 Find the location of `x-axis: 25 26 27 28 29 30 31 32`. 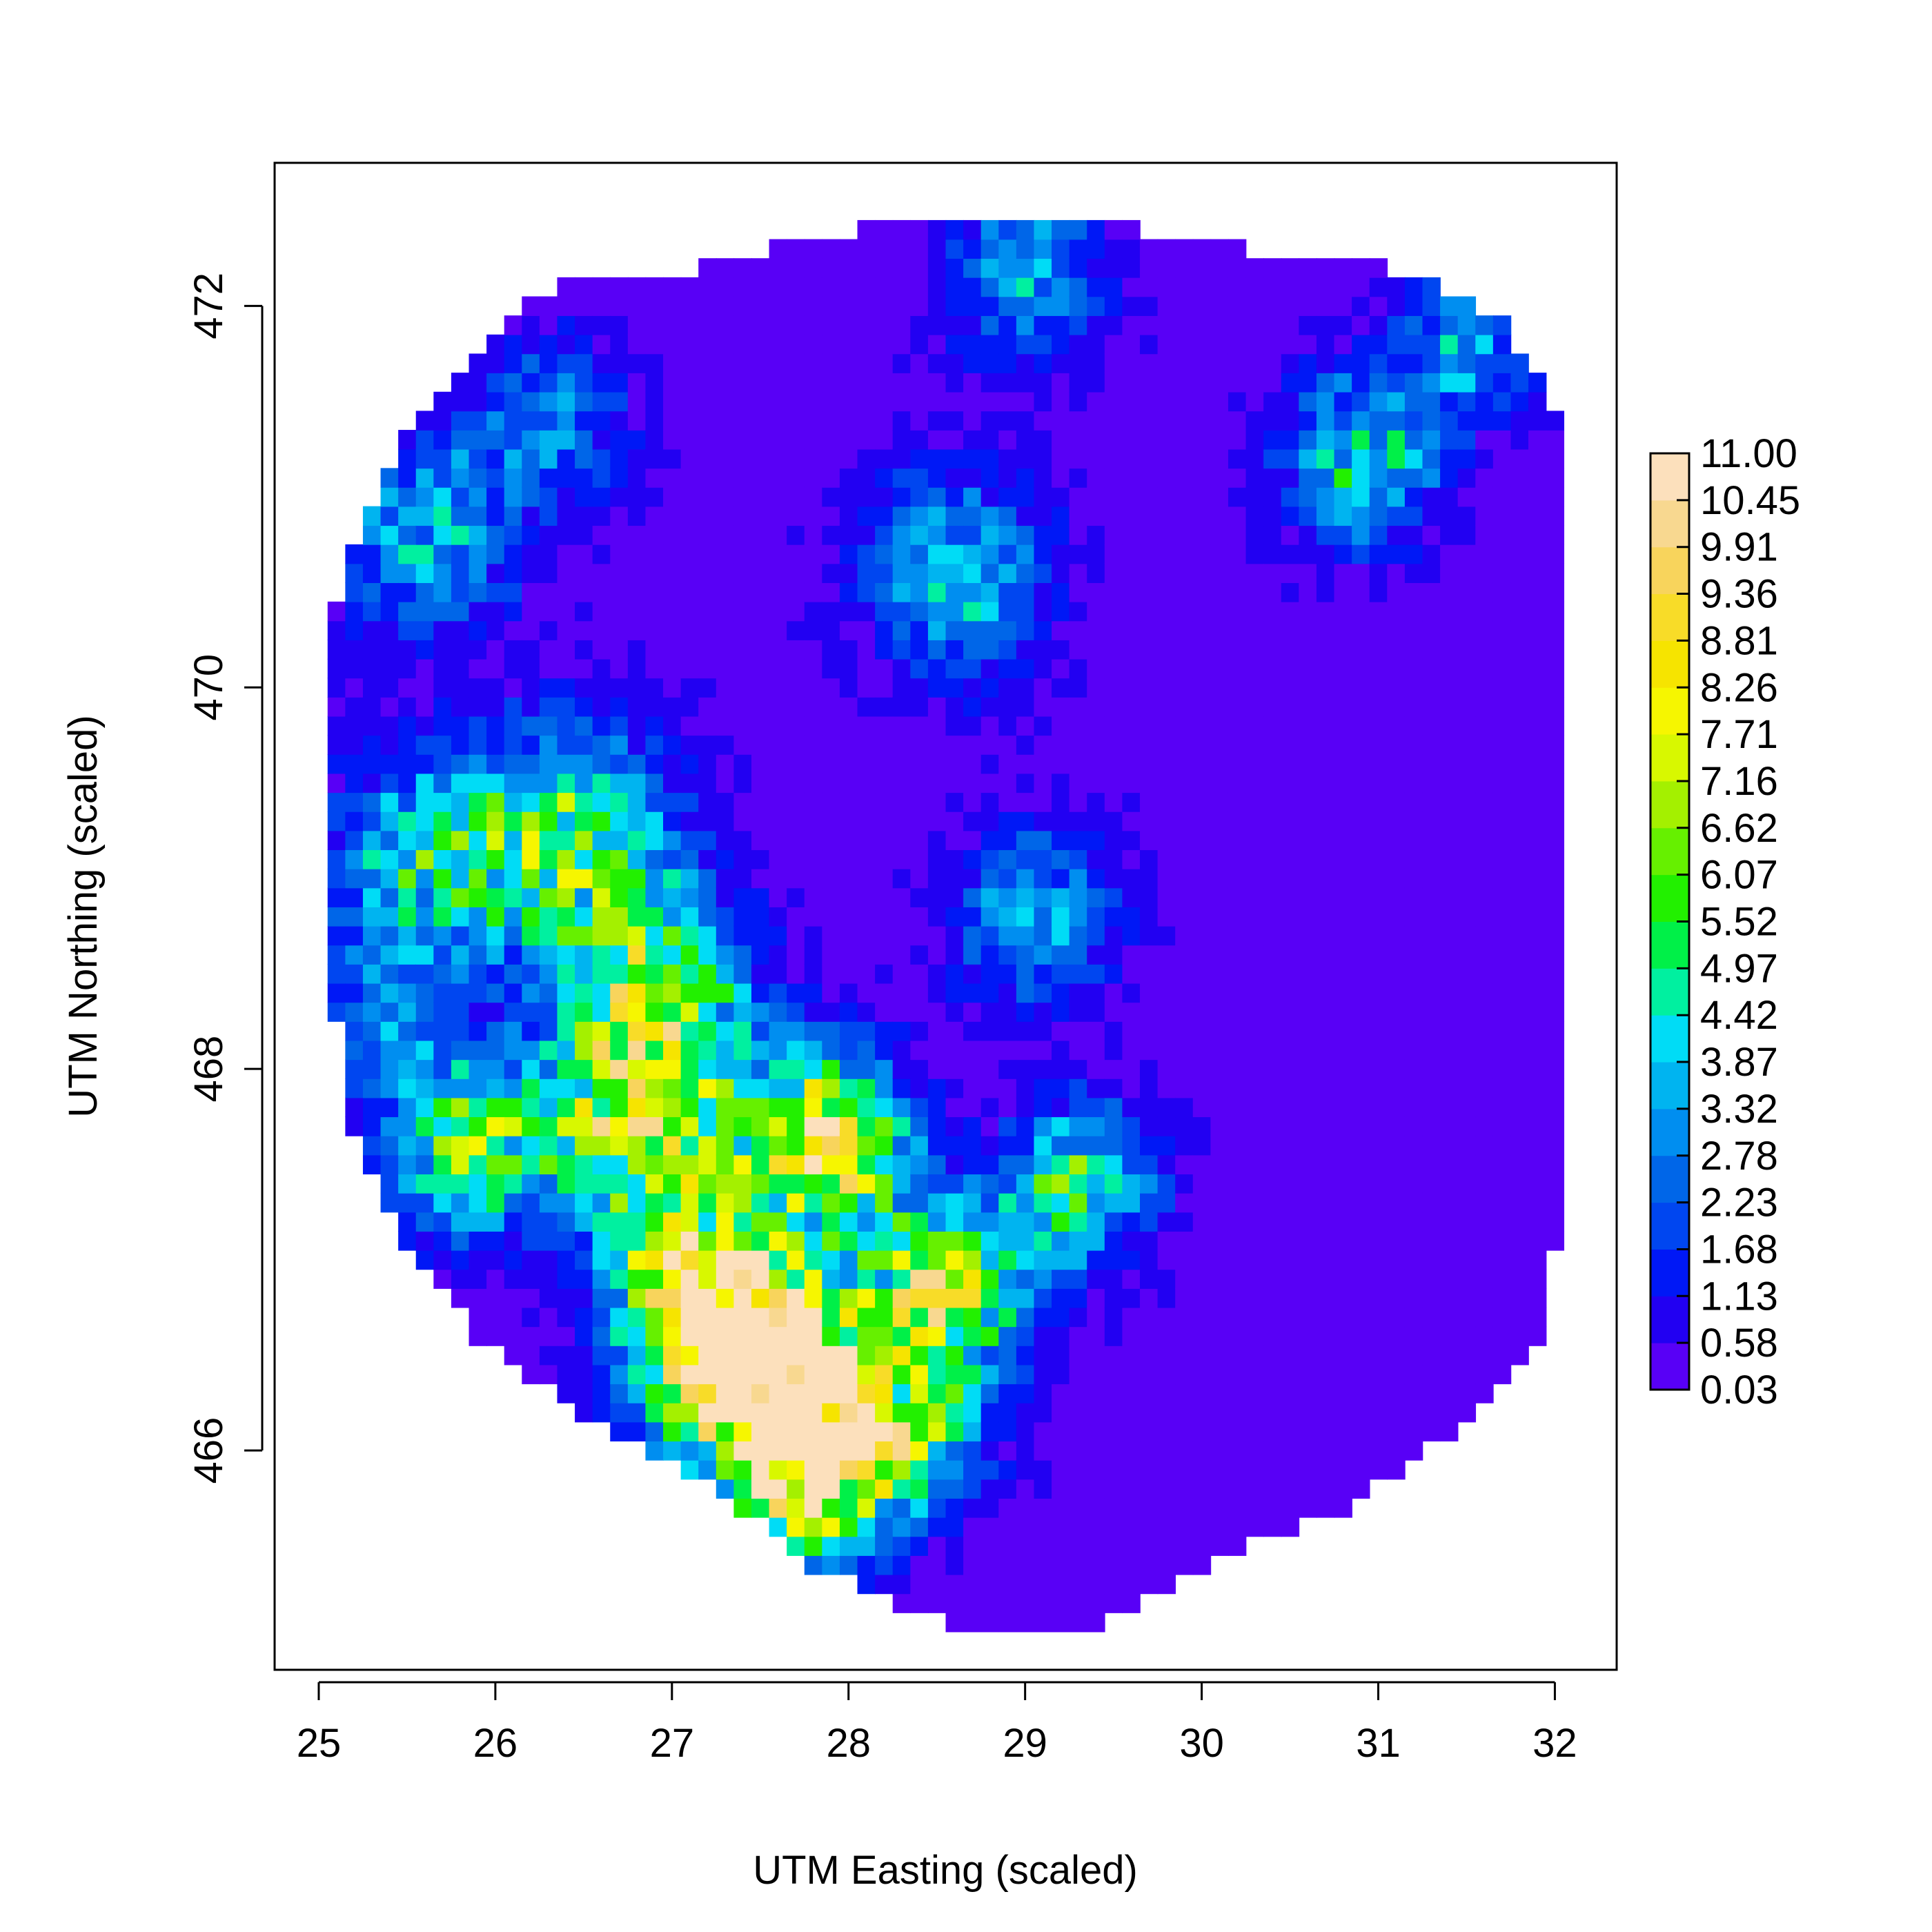

x-axis: 25 26 27 28 29 30 31 32 is located at coordinates (937, 1723).